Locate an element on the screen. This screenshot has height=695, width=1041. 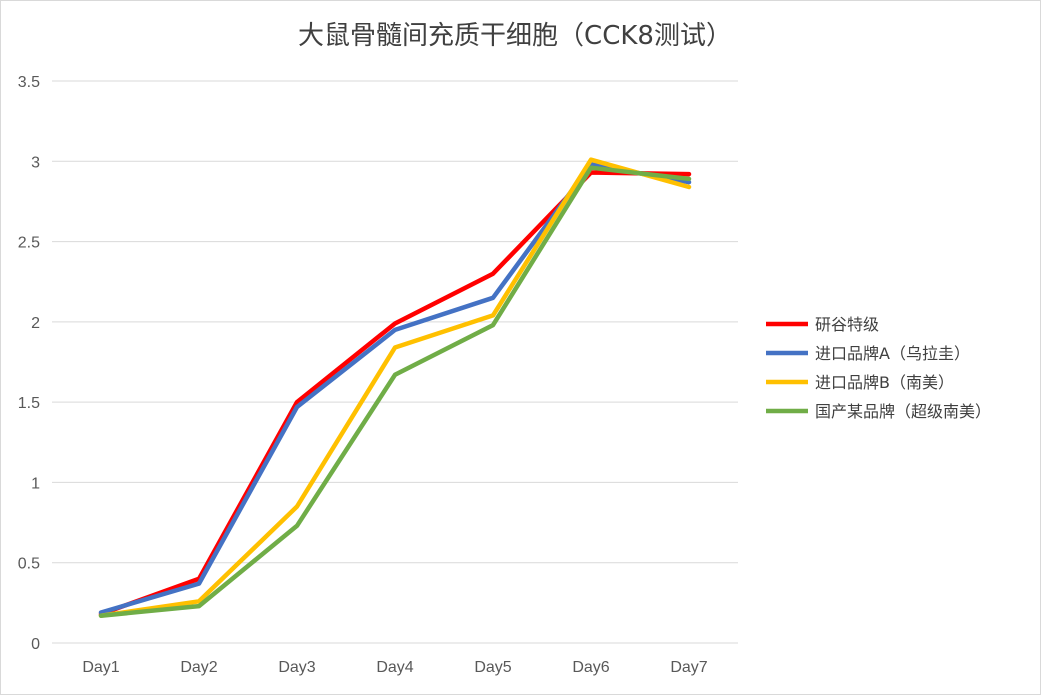
x-tick-label: Day4 is located at coordinates (394, 667).